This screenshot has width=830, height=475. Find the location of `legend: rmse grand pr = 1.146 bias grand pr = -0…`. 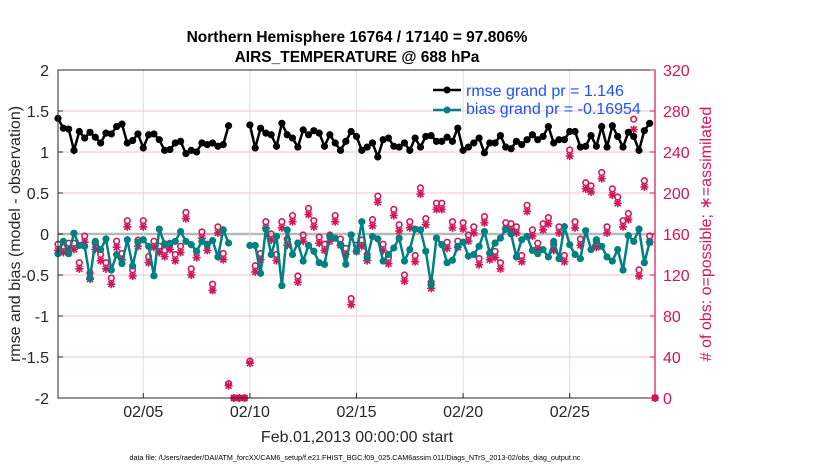

legend: rmse grand pr = 1.146 bias grand pr = -0… is located at coordinates (537, 100).